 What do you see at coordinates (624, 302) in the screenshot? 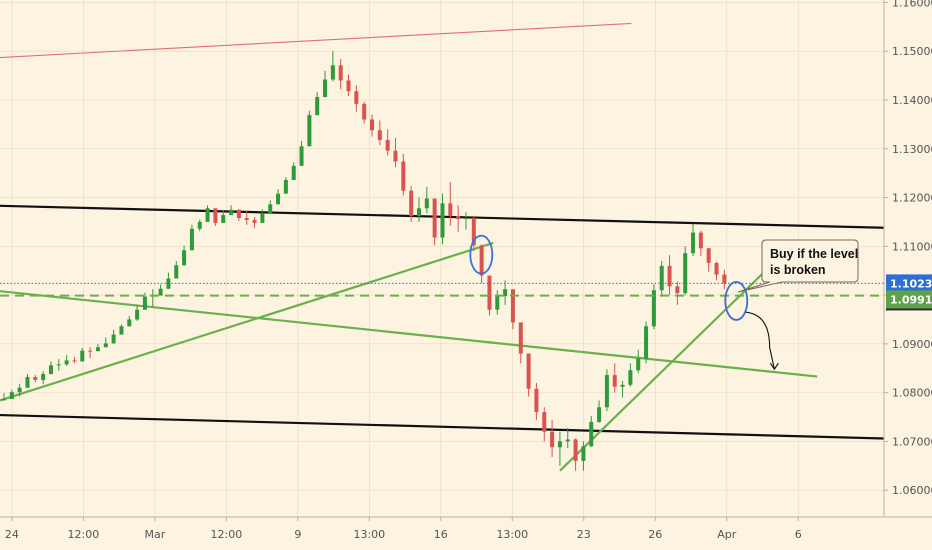
I see `annotation-marks` at bounding box center [624, 302].